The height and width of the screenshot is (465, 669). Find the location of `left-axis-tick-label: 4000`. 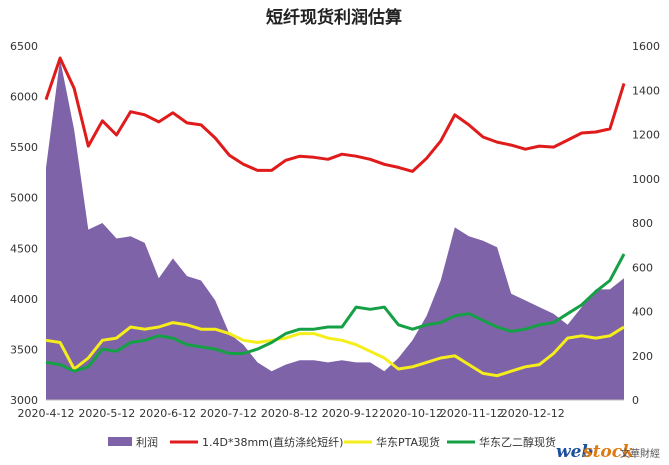

left-axis-tick-label: 4000 is located at coordinates (24, 299).